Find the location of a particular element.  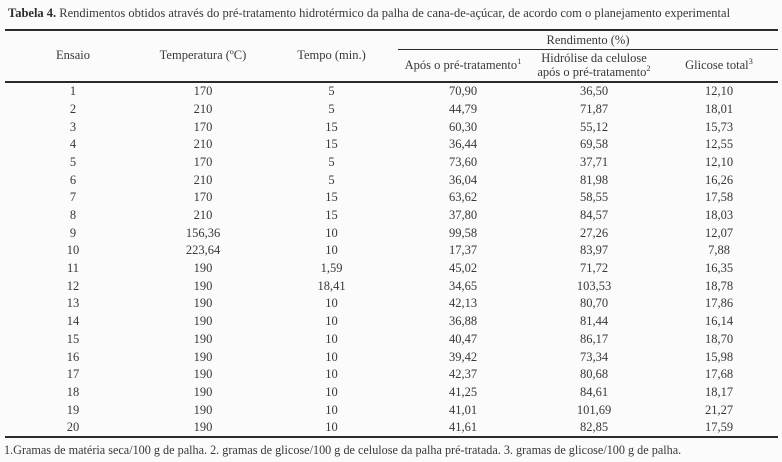

table-cell: 83,97 is located at coordinates (594, 250).